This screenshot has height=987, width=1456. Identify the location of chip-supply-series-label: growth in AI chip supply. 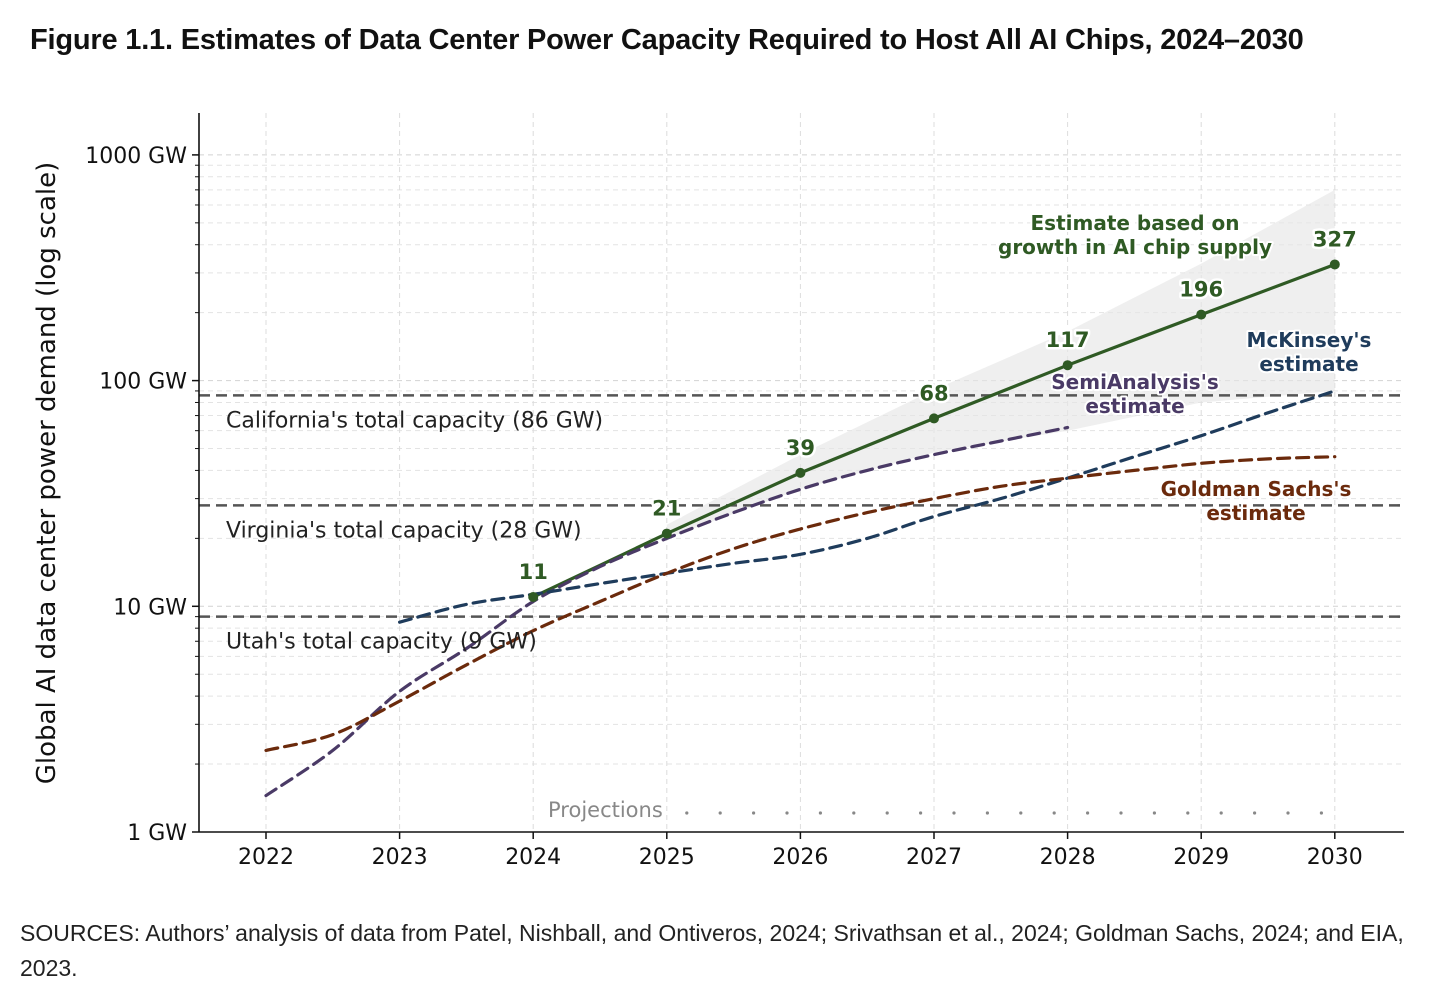
(1135, 247).